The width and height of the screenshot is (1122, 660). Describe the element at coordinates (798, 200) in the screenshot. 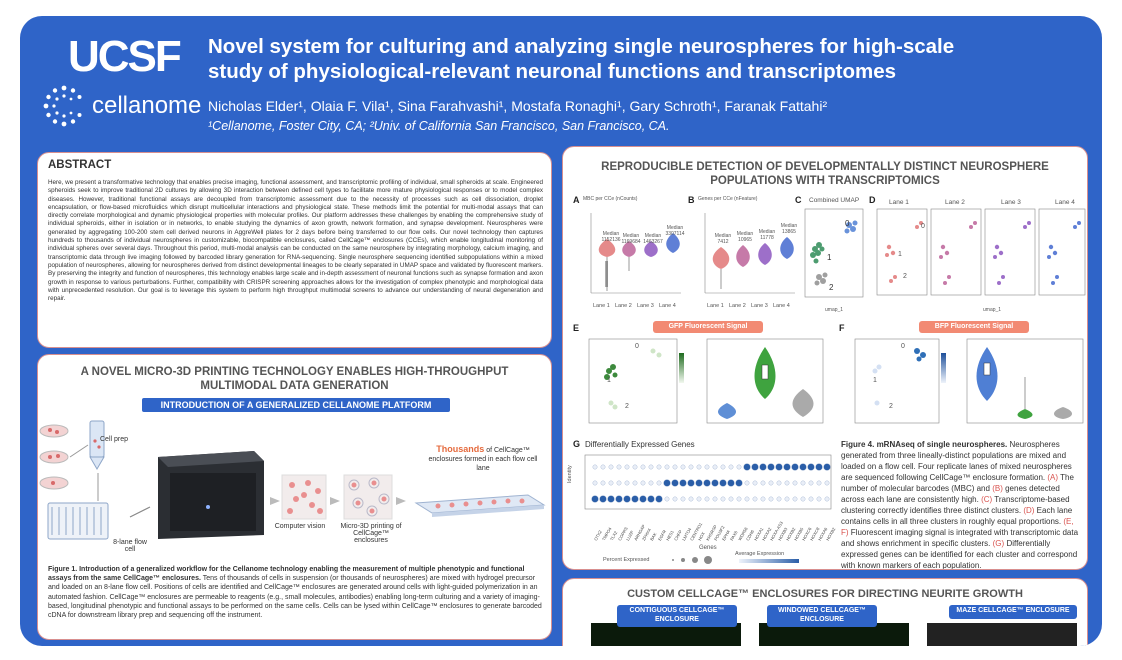

I see `panel-c-letter: C` at that location.